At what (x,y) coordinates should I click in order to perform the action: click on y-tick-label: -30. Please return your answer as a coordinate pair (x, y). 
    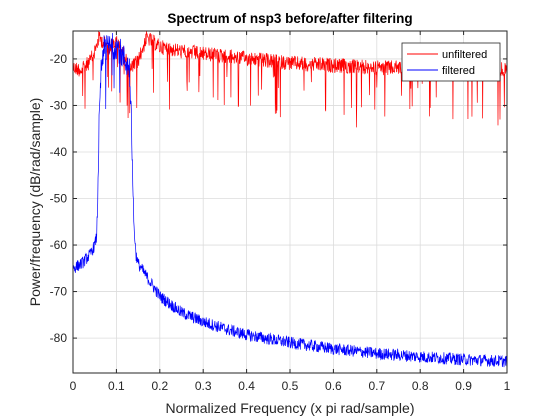
    Looking at the image, I should click on (59, 105).